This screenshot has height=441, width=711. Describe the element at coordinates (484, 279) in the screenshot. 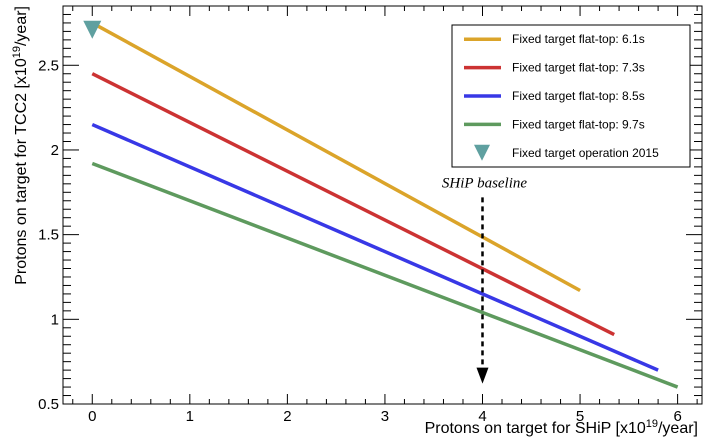

I see `annotation-layer: SHiP baseline` at that location.